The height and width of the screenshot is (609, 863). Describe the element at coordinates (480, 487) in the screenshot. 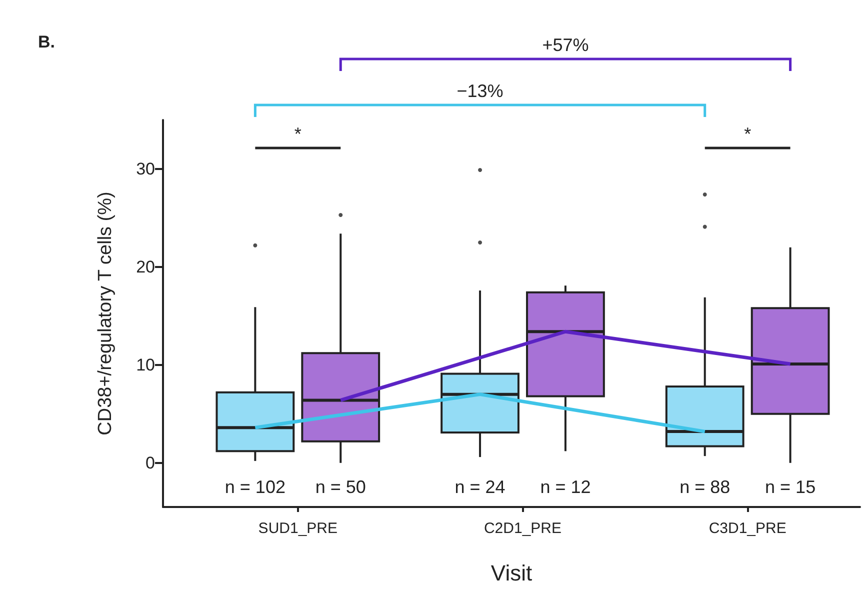

I see `text: n = 24` at that location.